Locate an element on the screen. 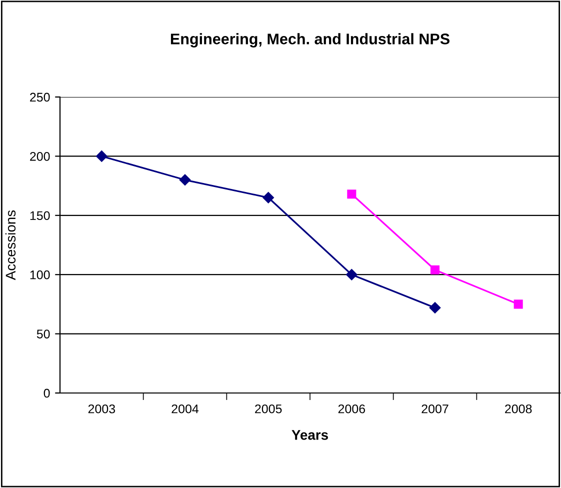  x-tick-label: 2004 is located at coordinates (185, 409).